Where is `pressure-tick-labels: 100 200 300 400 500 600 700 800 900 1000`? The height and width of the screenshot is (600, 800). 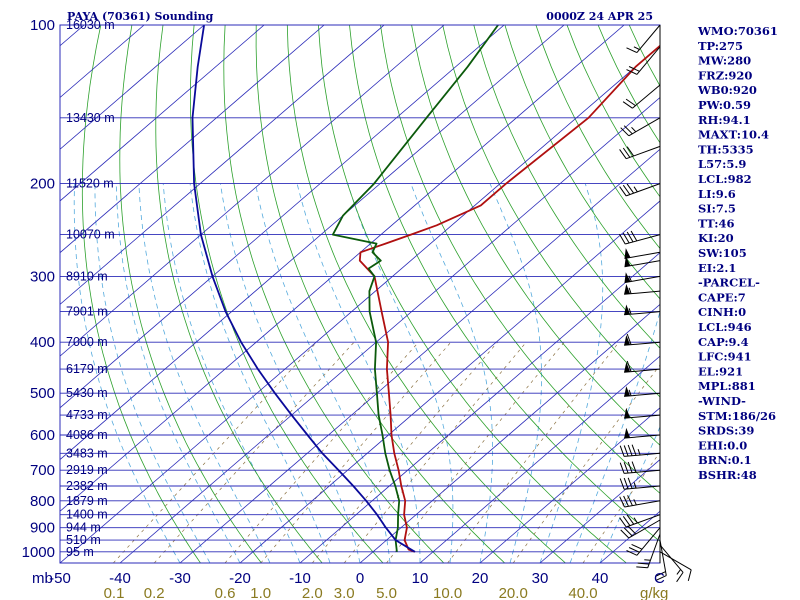 pressure-tick-labels: 100 200 300 400 500 600 700 800 900 1000 is located at coordinates (38, 289).